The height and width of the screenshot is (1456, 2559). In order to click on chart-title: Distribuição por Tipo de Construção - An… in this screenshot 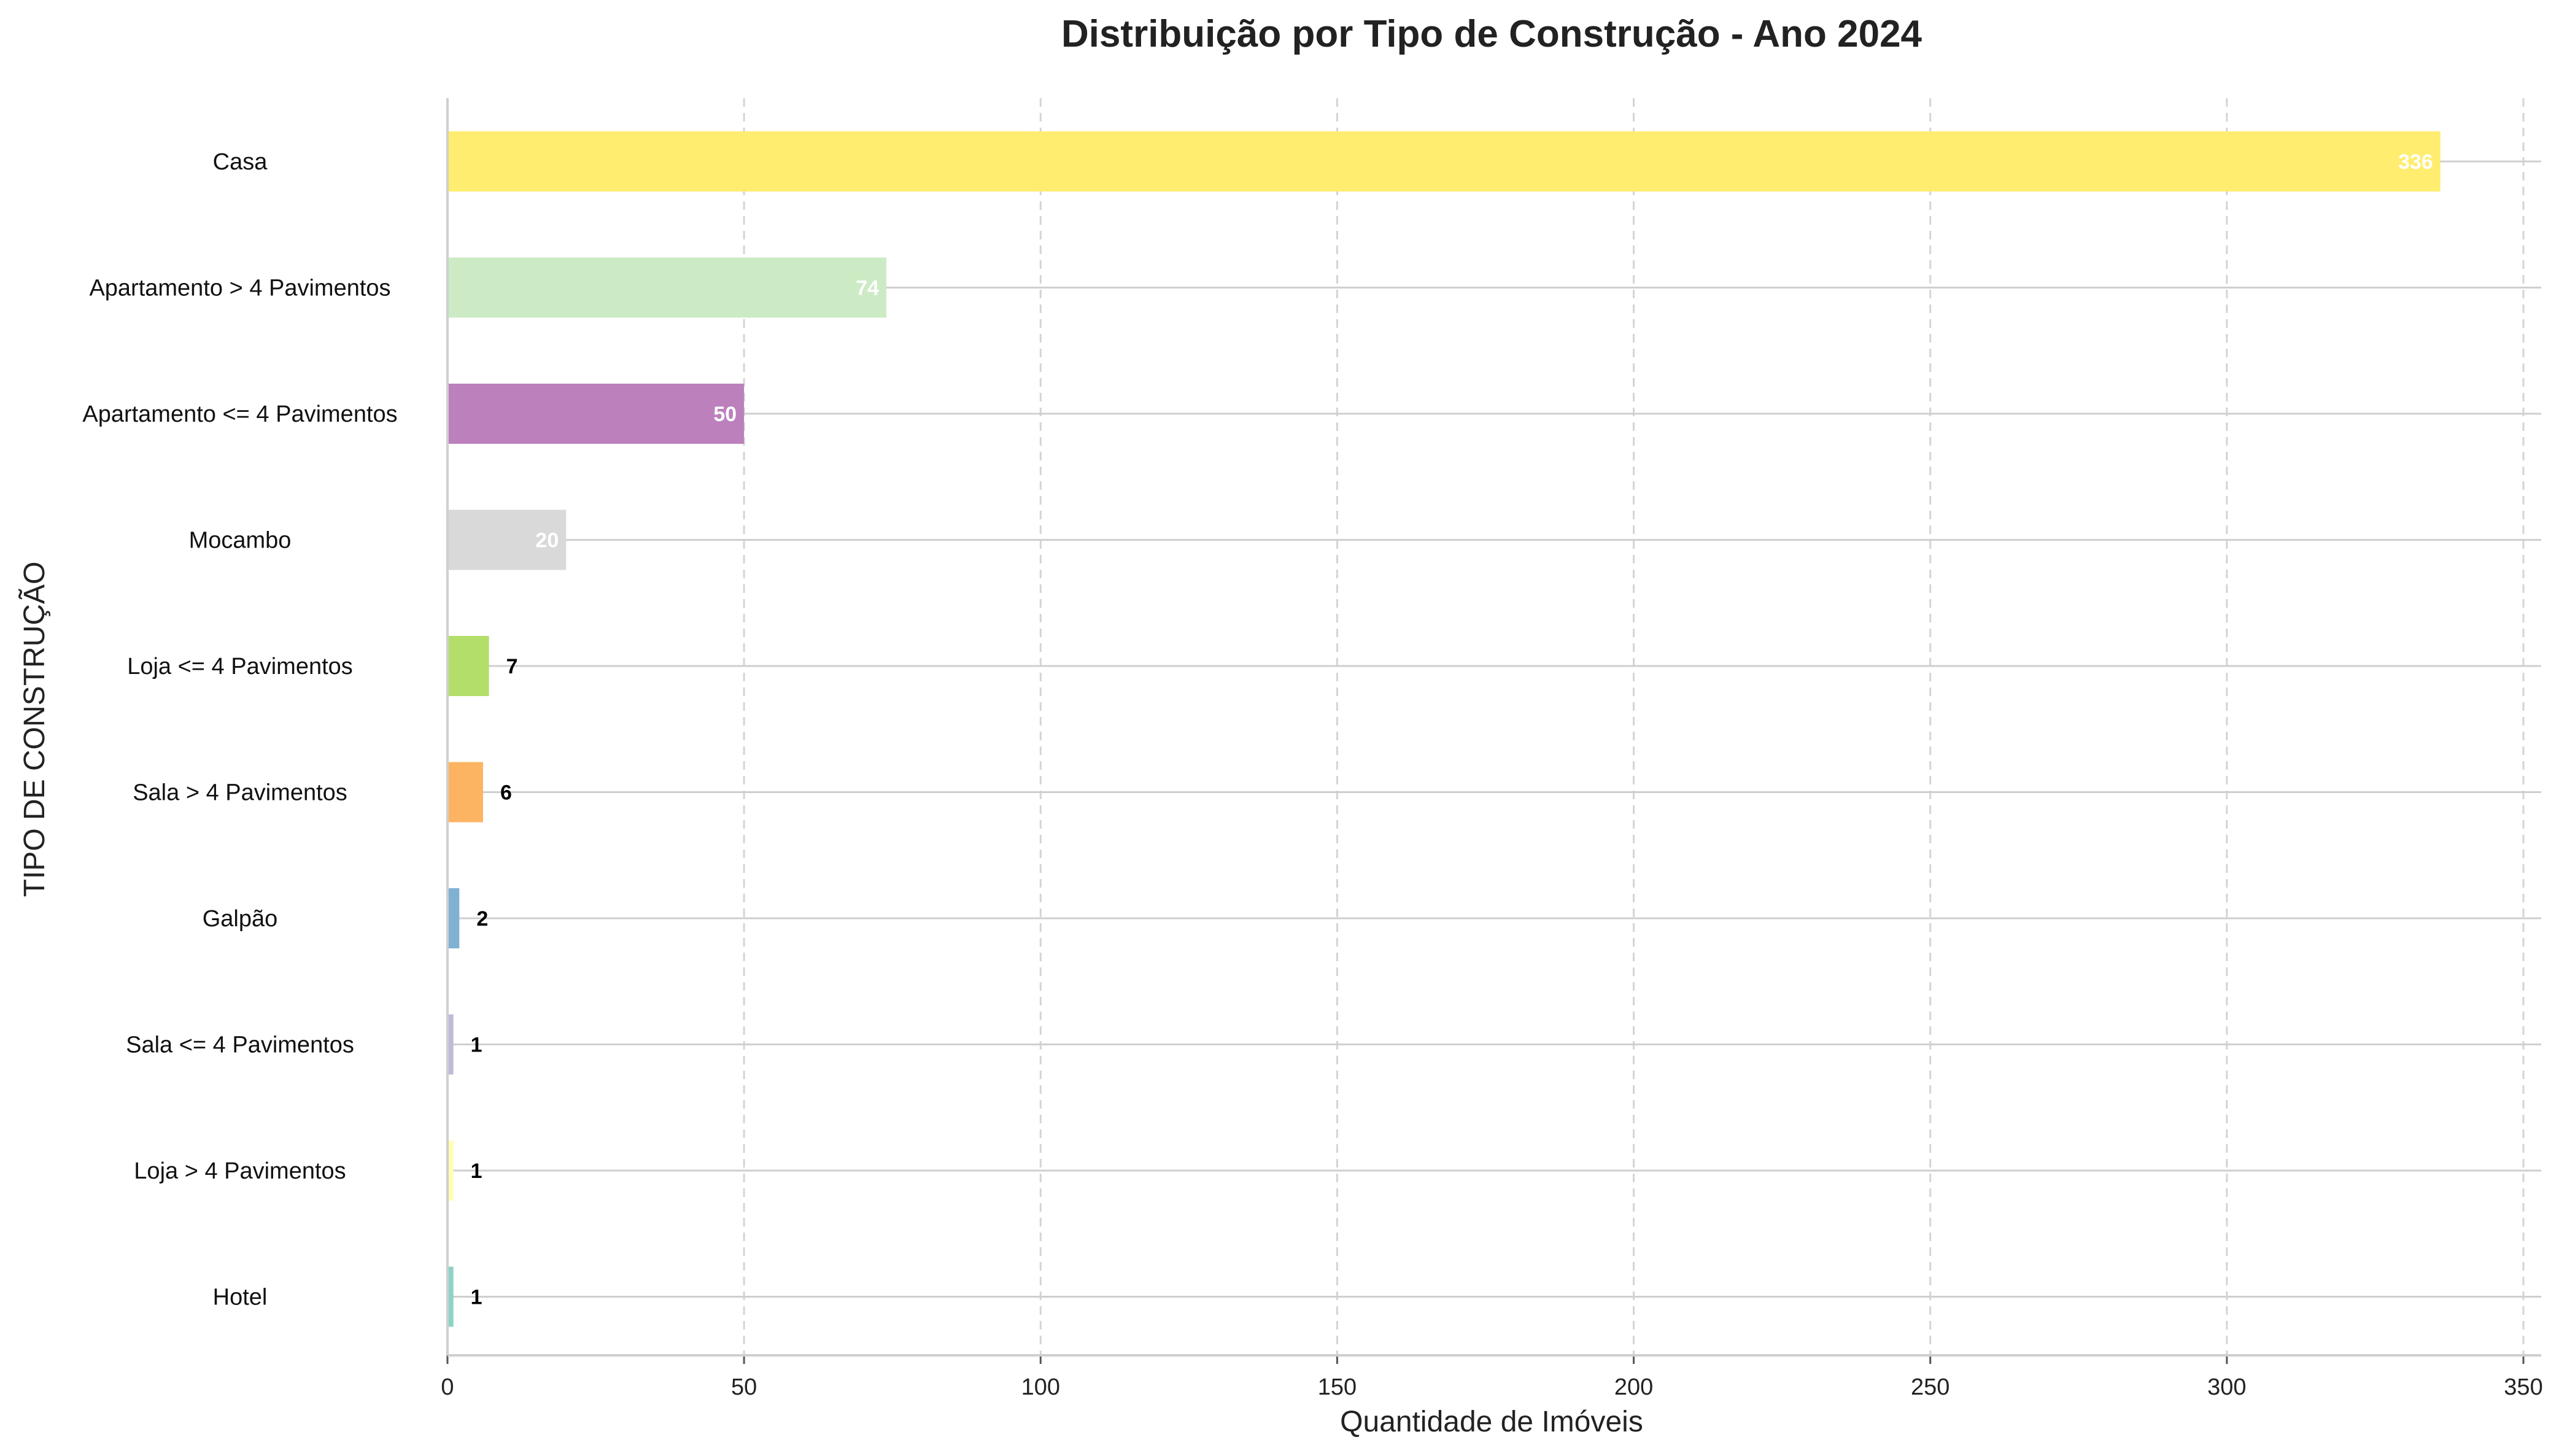, I will do `click(1491, 34)`.